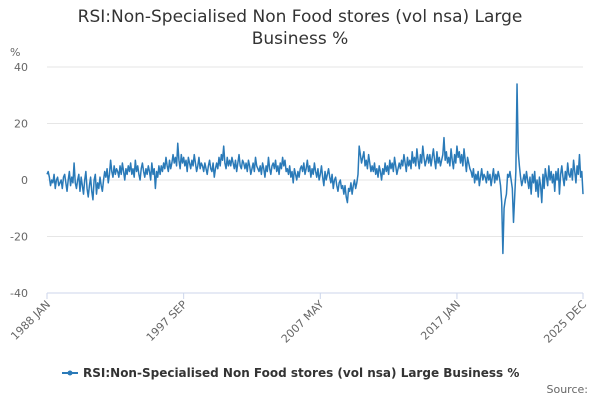 The height and width of the screenshot is (400, 600). I want to click on y-tick-label: 40, so click(21, 67).